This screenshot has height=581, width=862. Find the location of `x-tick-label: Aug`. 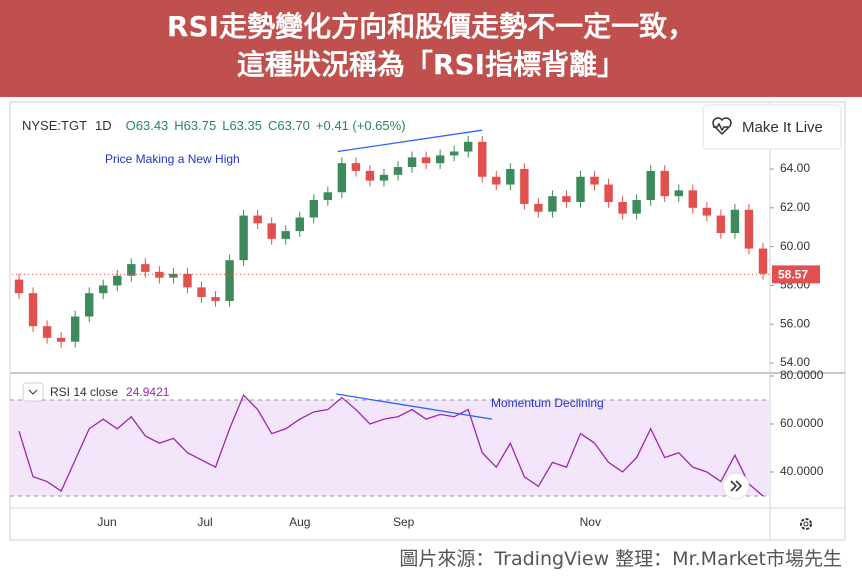

x-tick-label: Aug is located at coordinates (299, 522).